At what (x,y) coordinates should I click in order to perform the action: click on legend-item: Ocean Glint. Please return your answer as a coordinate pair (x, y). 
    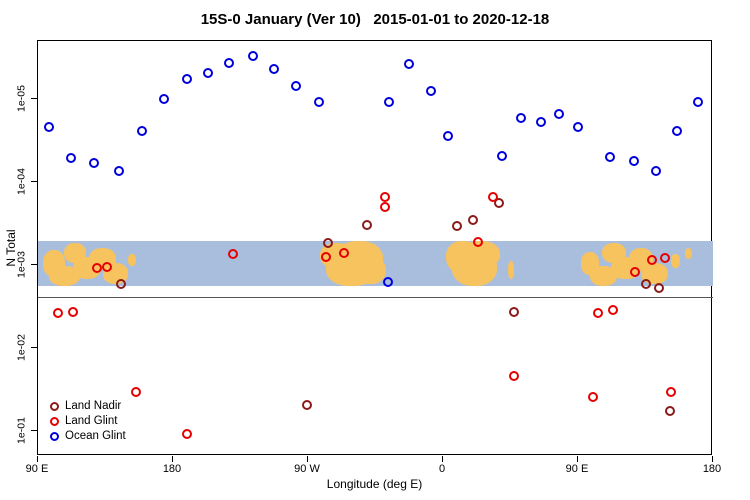
    Looking at the image, I should click on (88, 436).